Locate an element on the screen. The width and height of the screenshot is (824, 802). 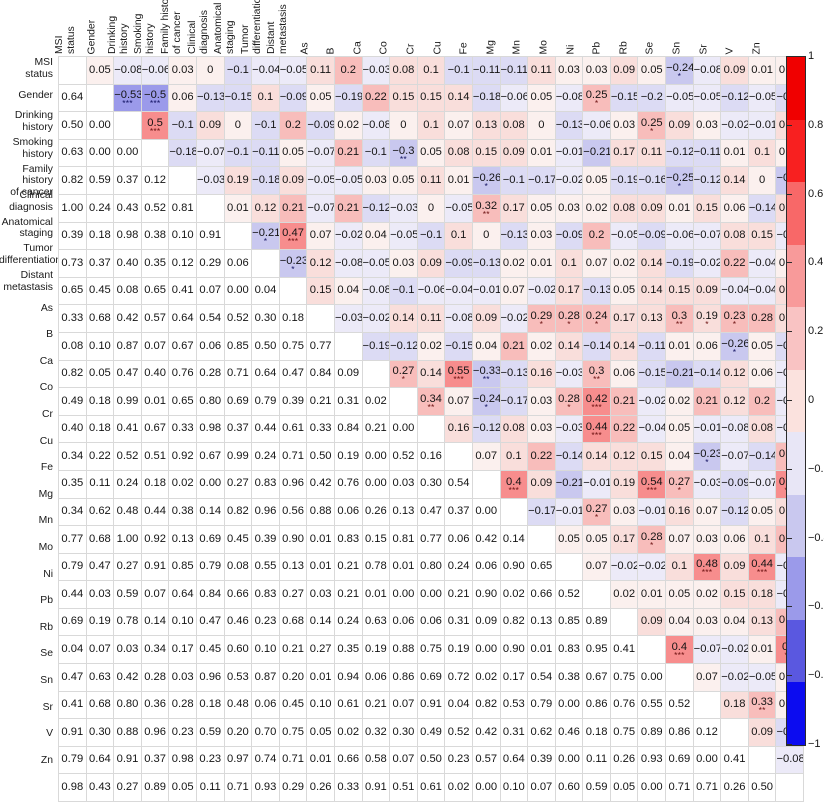
cell-value: −0.05 is located at coordinates (348, 179).